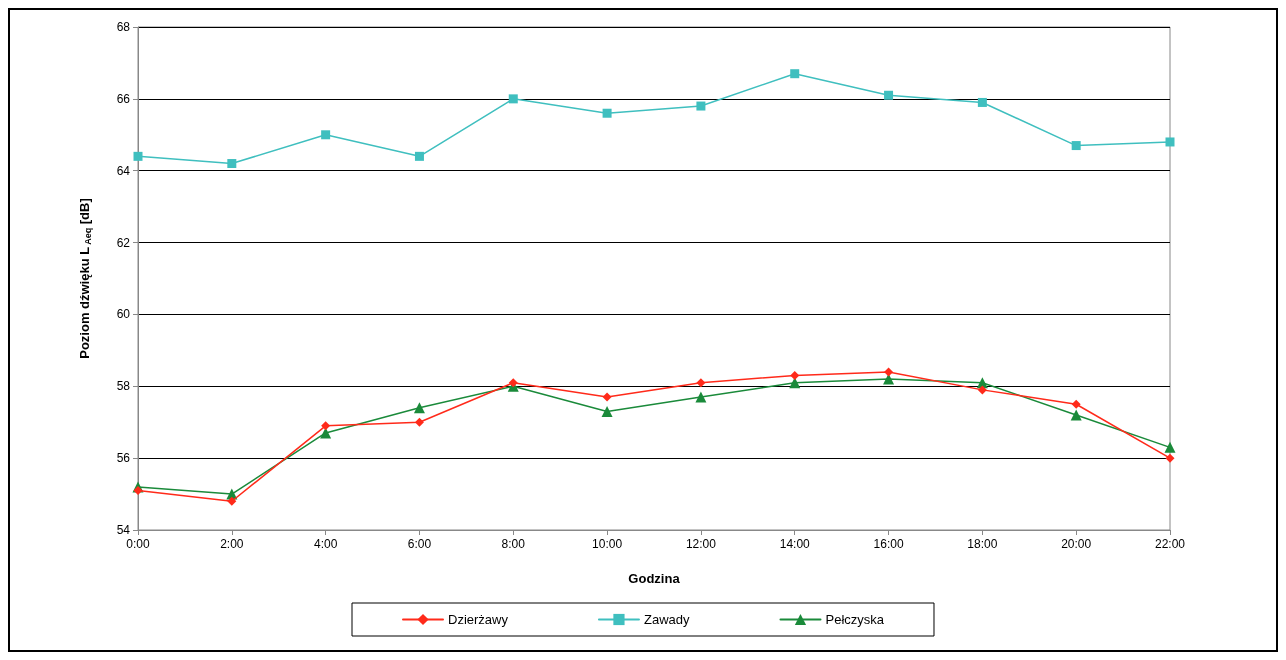 The height and width of the screenshot is (660, 1286). What do you see at coordinates (138, 544) in the screenshot?
I see `x-tick-label: 0:00` at bounding box center [138, 544].